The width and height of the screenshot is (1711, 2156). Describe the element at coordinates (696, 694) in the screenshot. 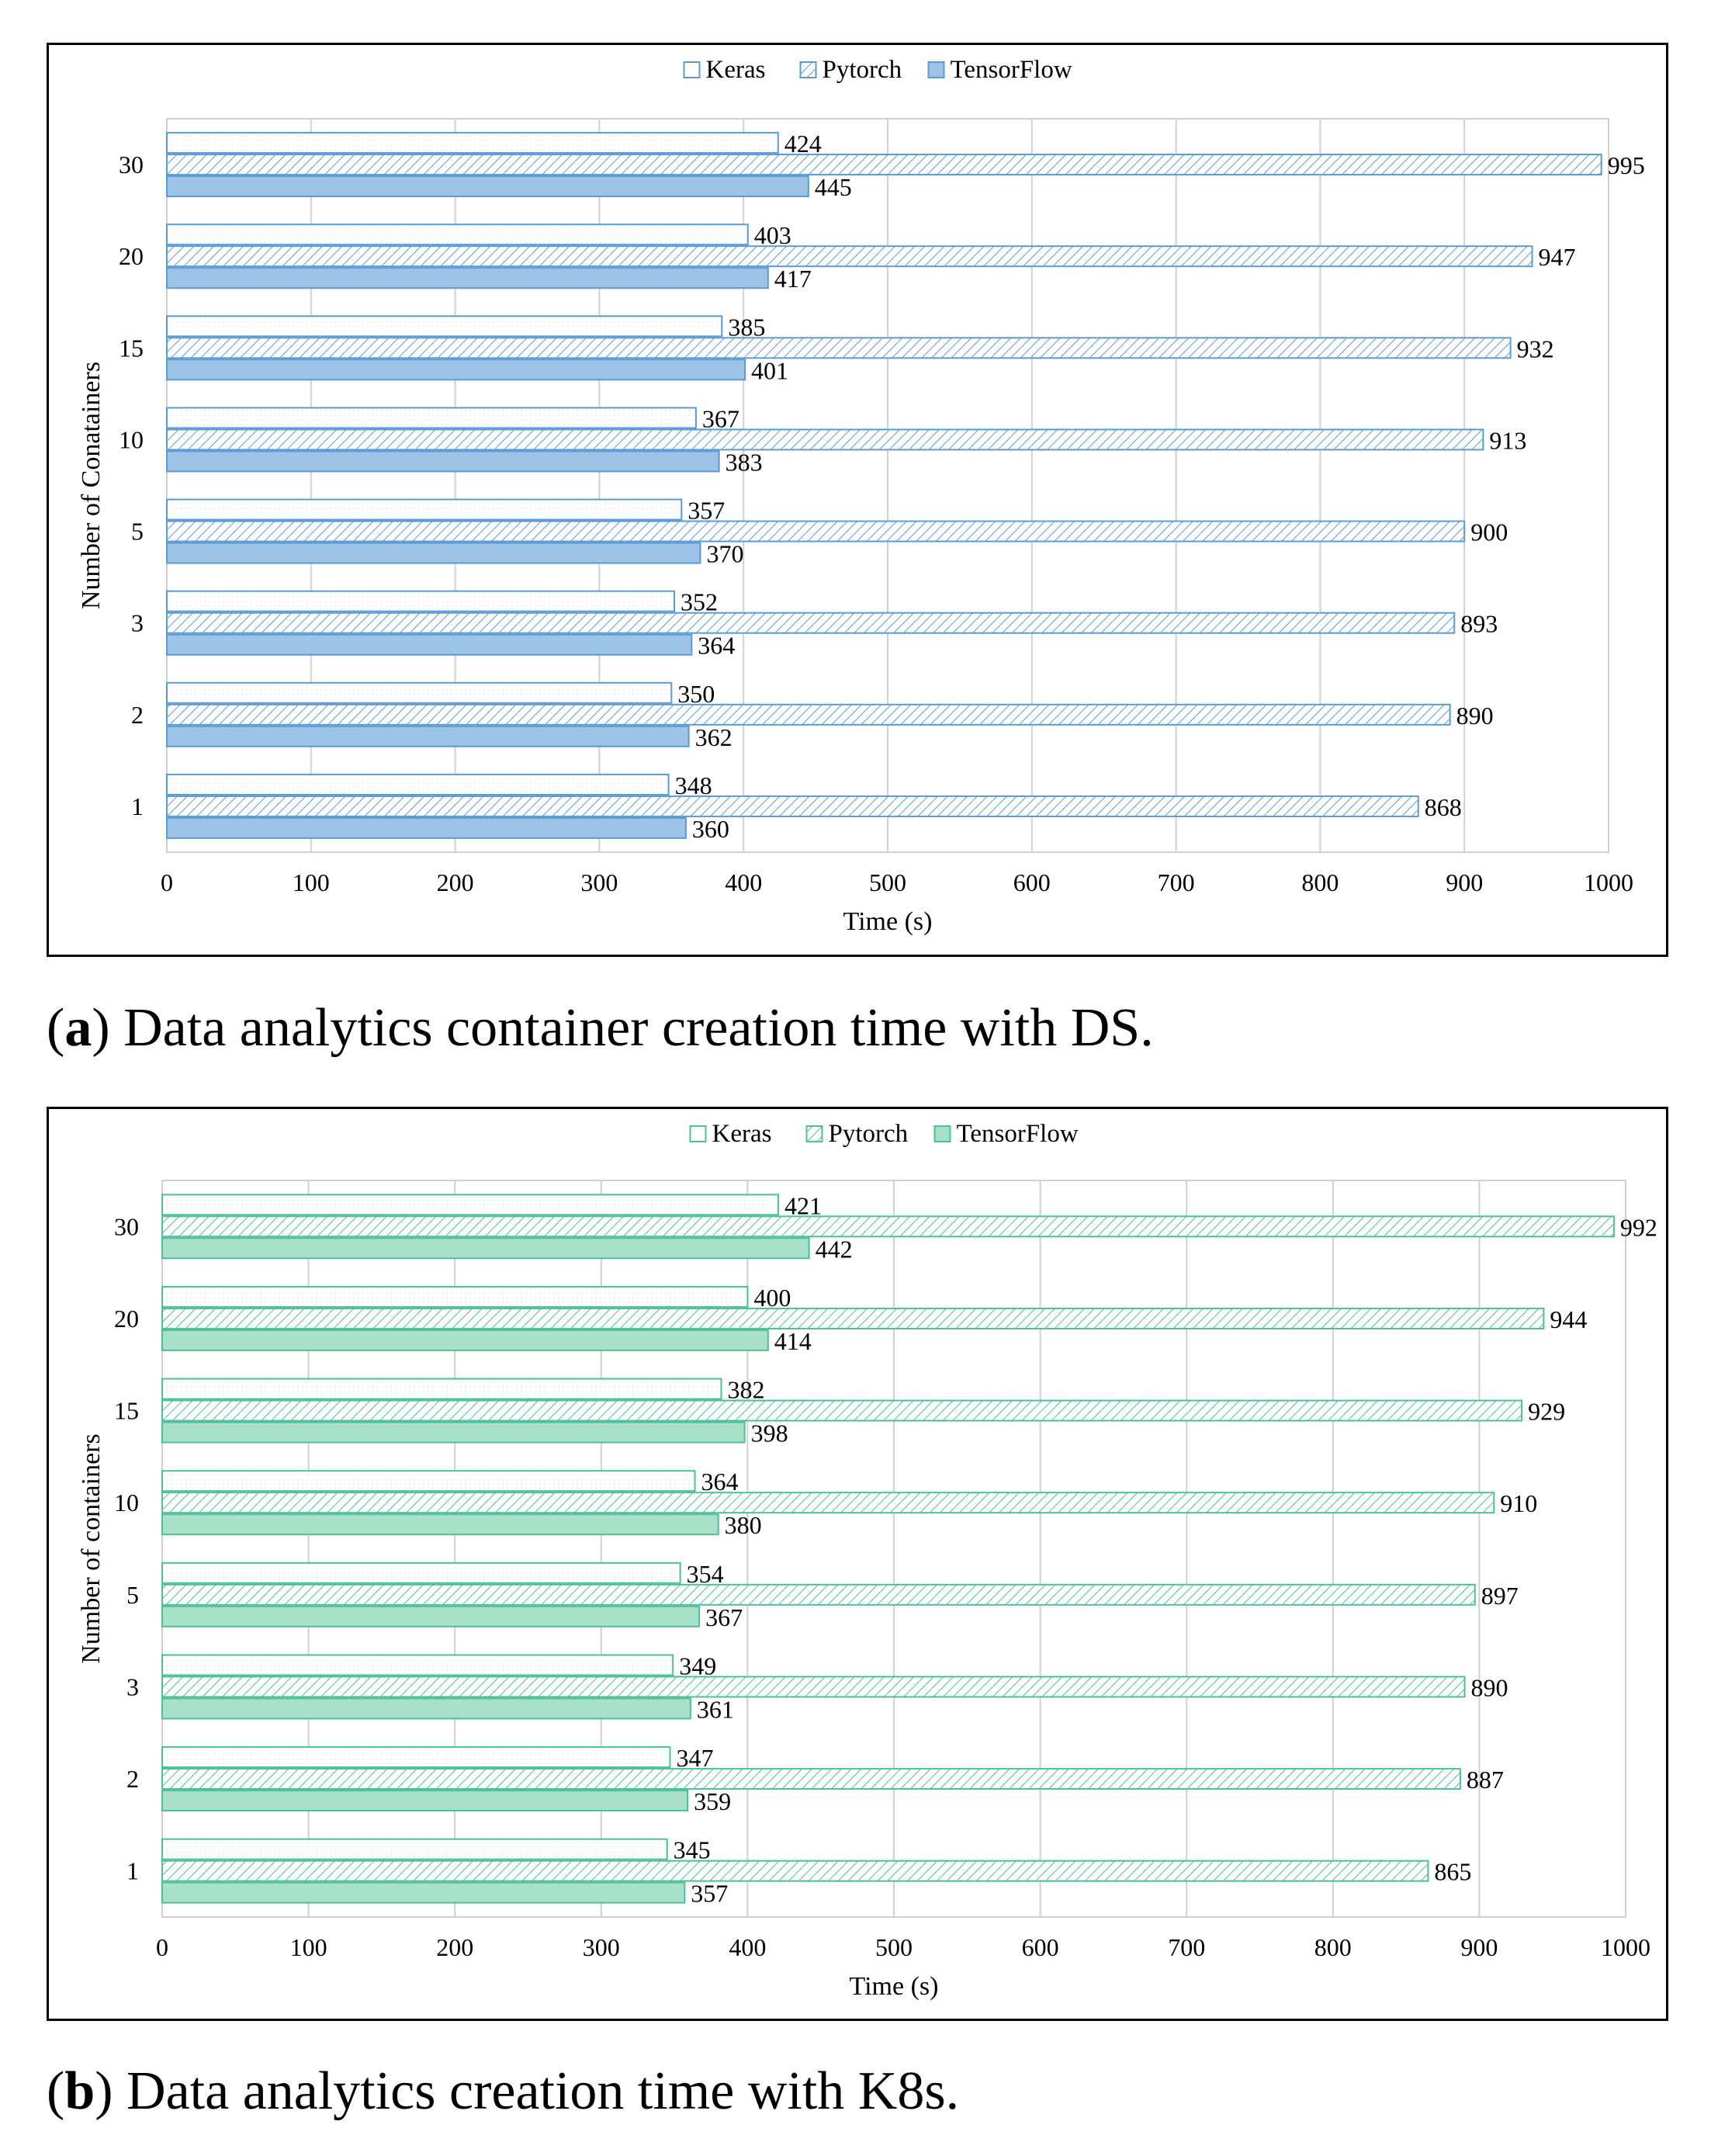

I see `data-label: 350` at that location.